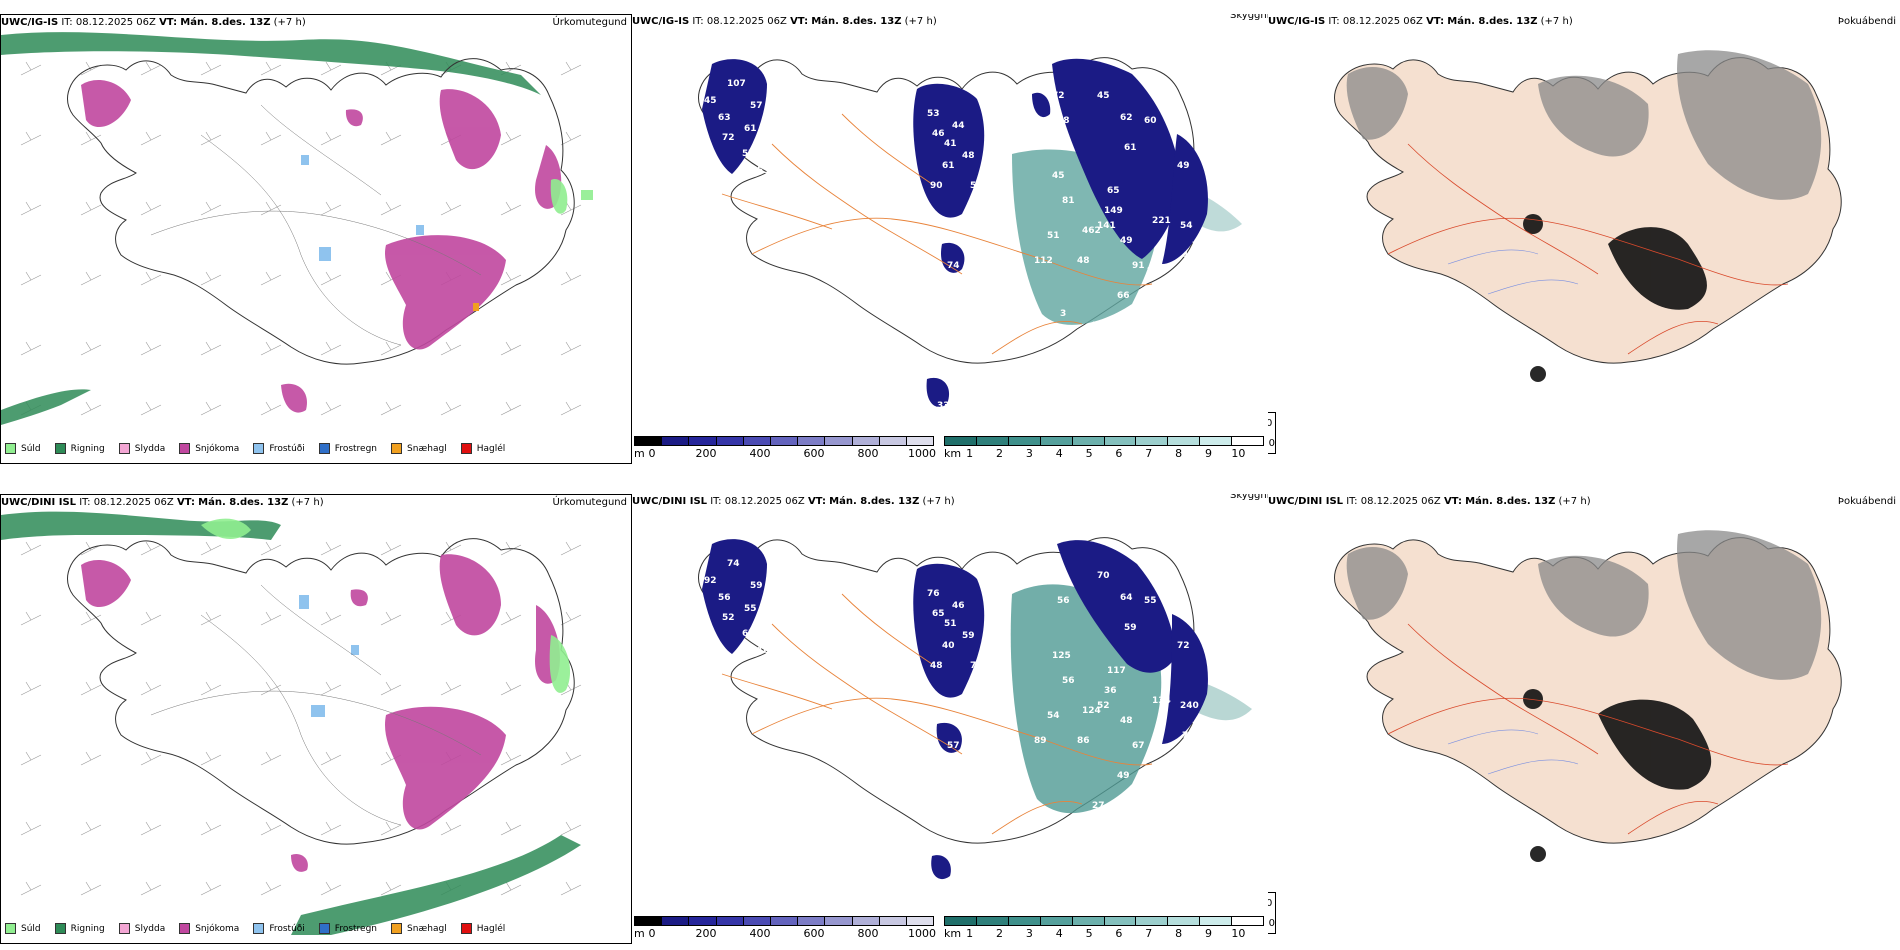 The width and height of the screenshot is (1900, 950). Describe the element at coordinates (301, 238) in the screenshot. I see `wind-barbs` at that location.